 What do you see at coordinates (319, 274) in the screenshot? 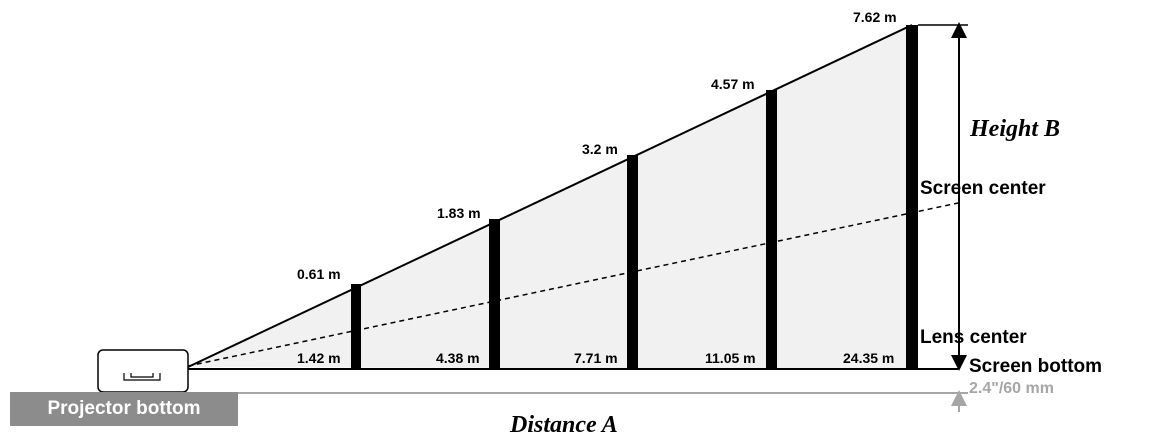
I see `screen-height-label: 0.61 m` at bounding box center [319, 274].